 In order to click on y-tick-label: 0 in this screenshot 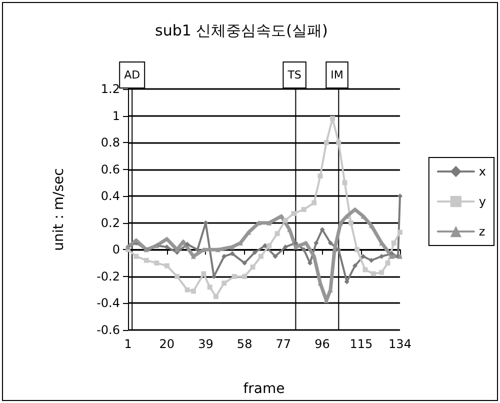, I will do `click(116, 249)`.